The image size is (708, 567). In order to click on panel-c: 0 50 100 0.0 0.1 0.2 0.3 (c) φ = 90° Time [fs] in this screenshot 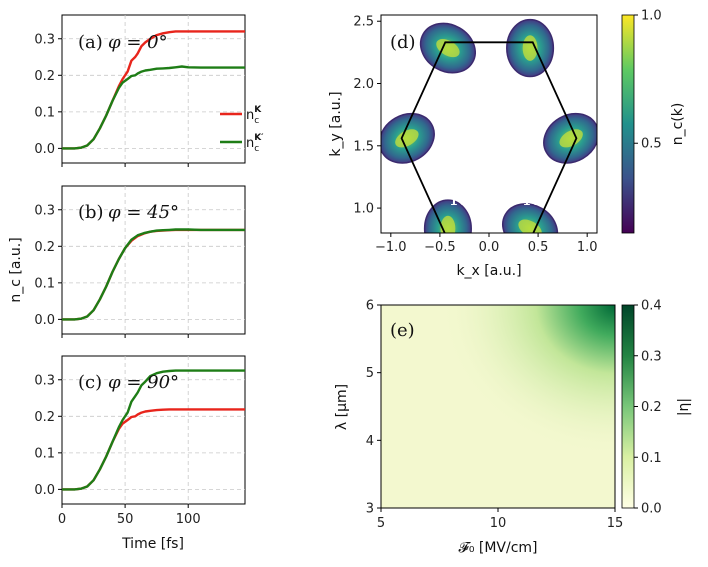, I will do `click(140, 453)`.